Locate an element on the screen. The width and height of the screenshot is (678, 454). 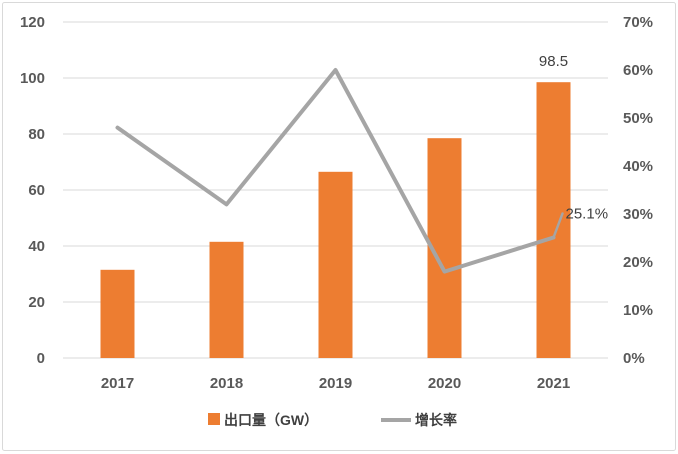
y-right-tick-label: 30% is located at coordinates (638, 214).